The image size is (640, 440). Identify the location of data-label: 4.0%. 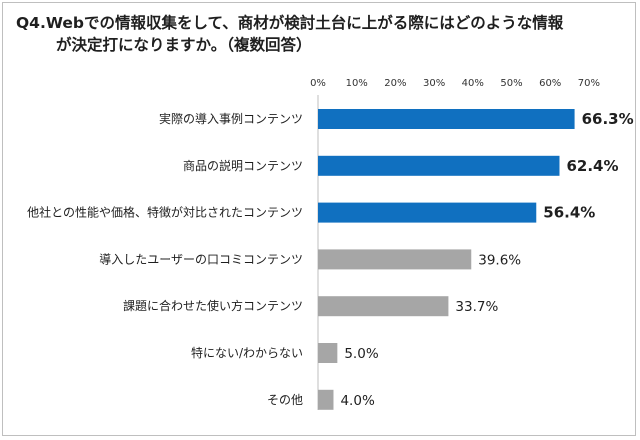
(357, 401).